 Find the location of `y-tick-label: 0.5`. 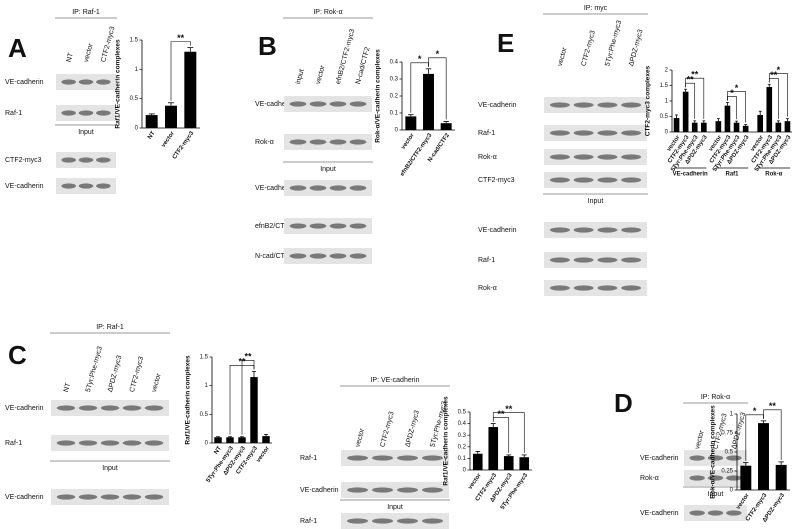

y-tick-label: 0.5 is located at coordinates (729, 453).